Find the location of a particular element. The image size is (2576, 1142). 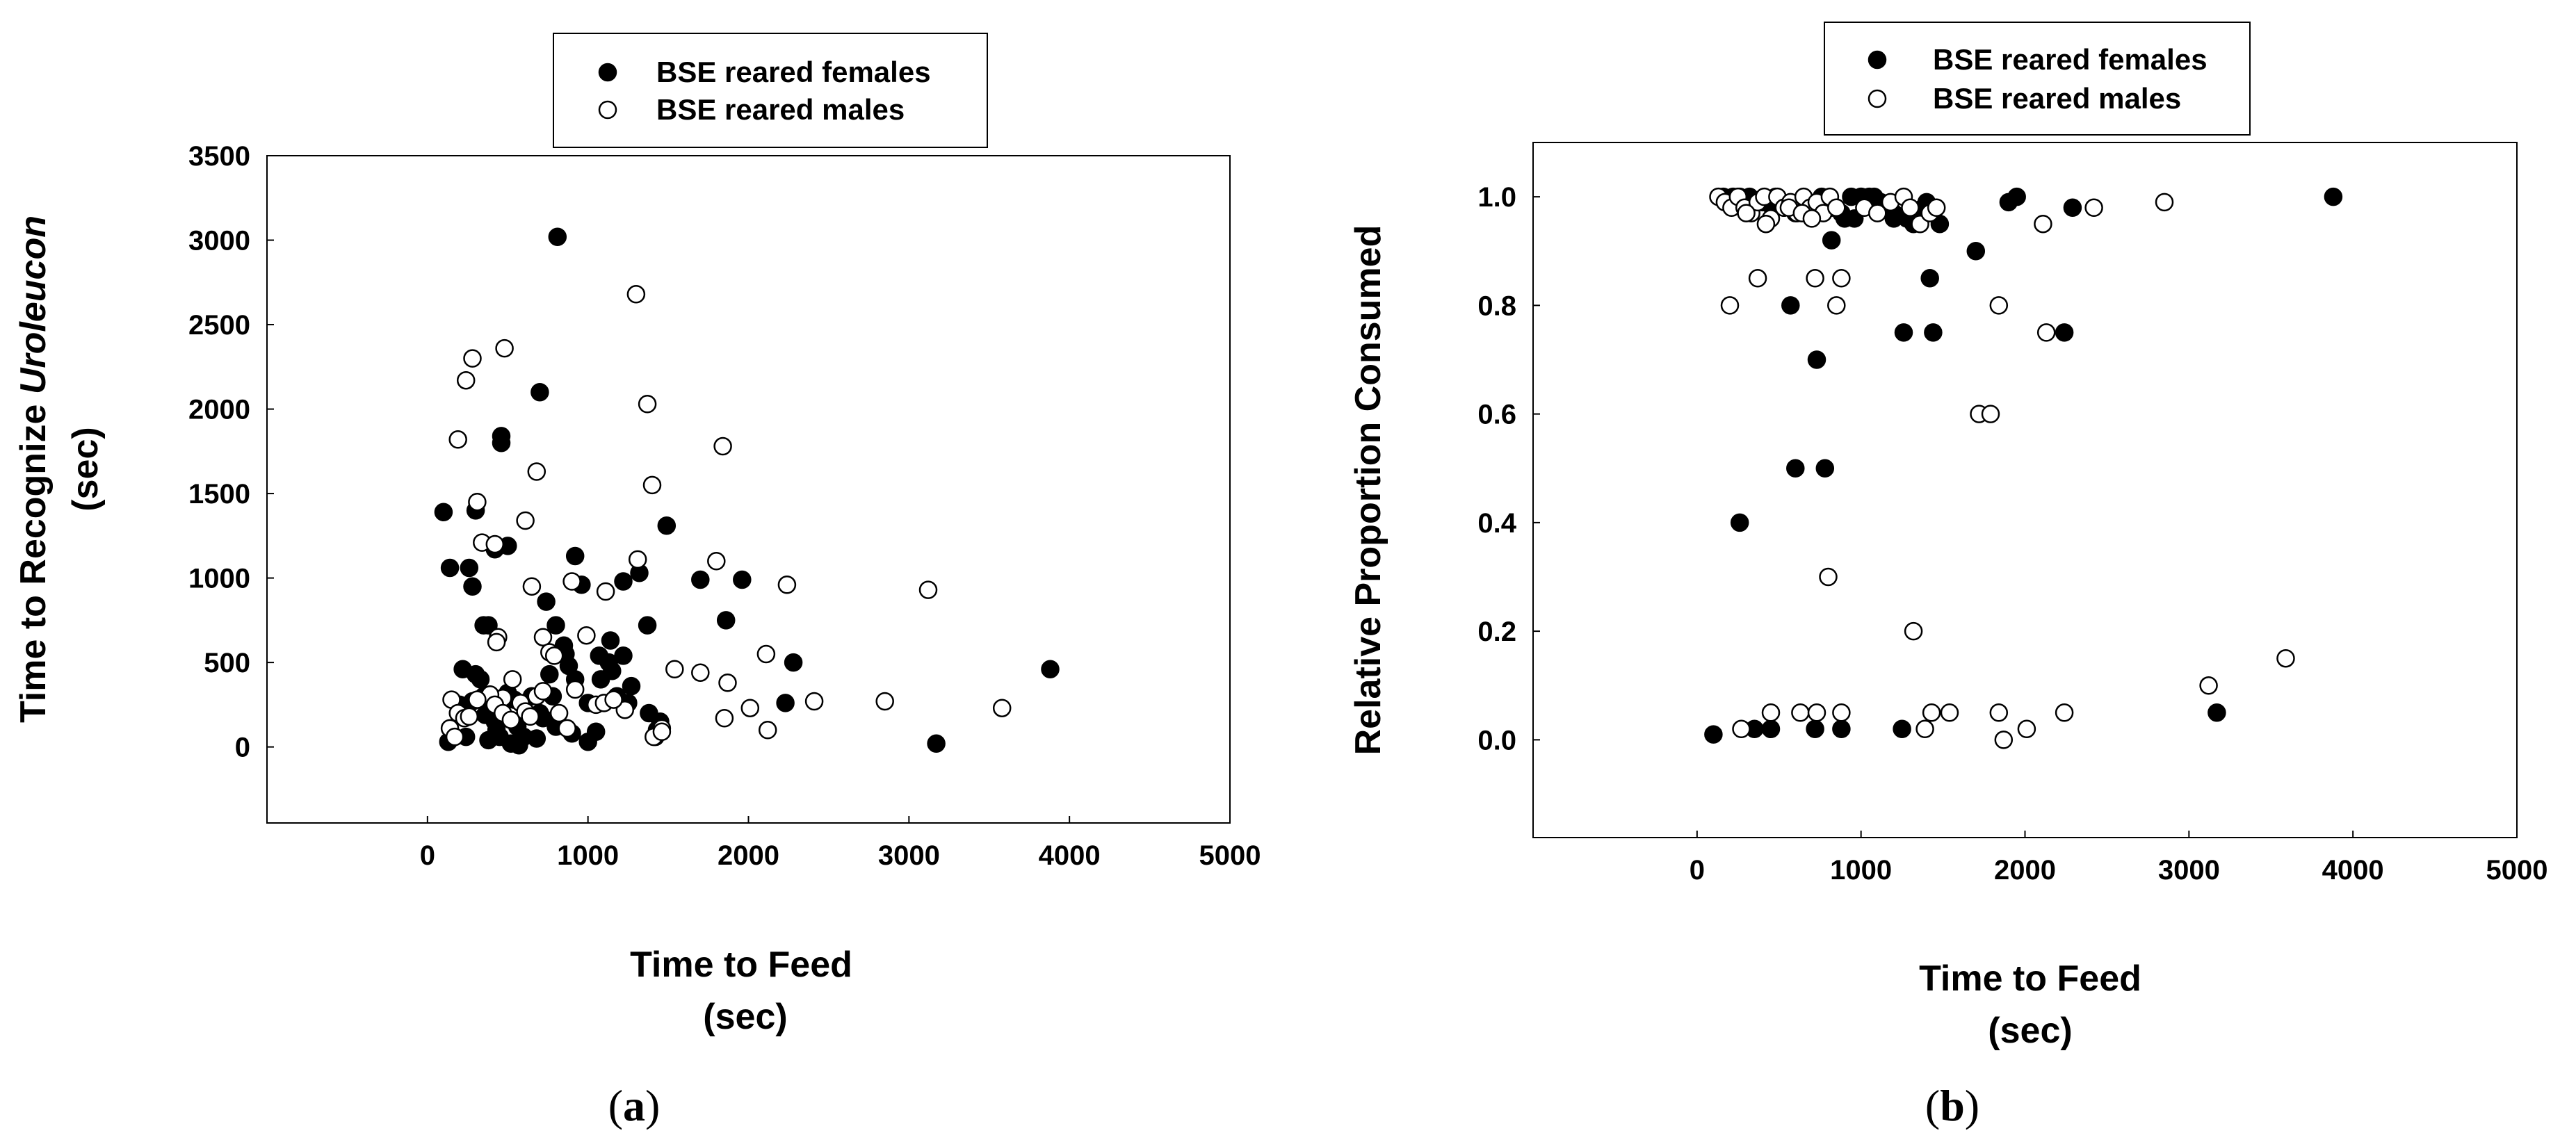

chart-a-x-tick-label: 0 is located at coordinates (427, 855).